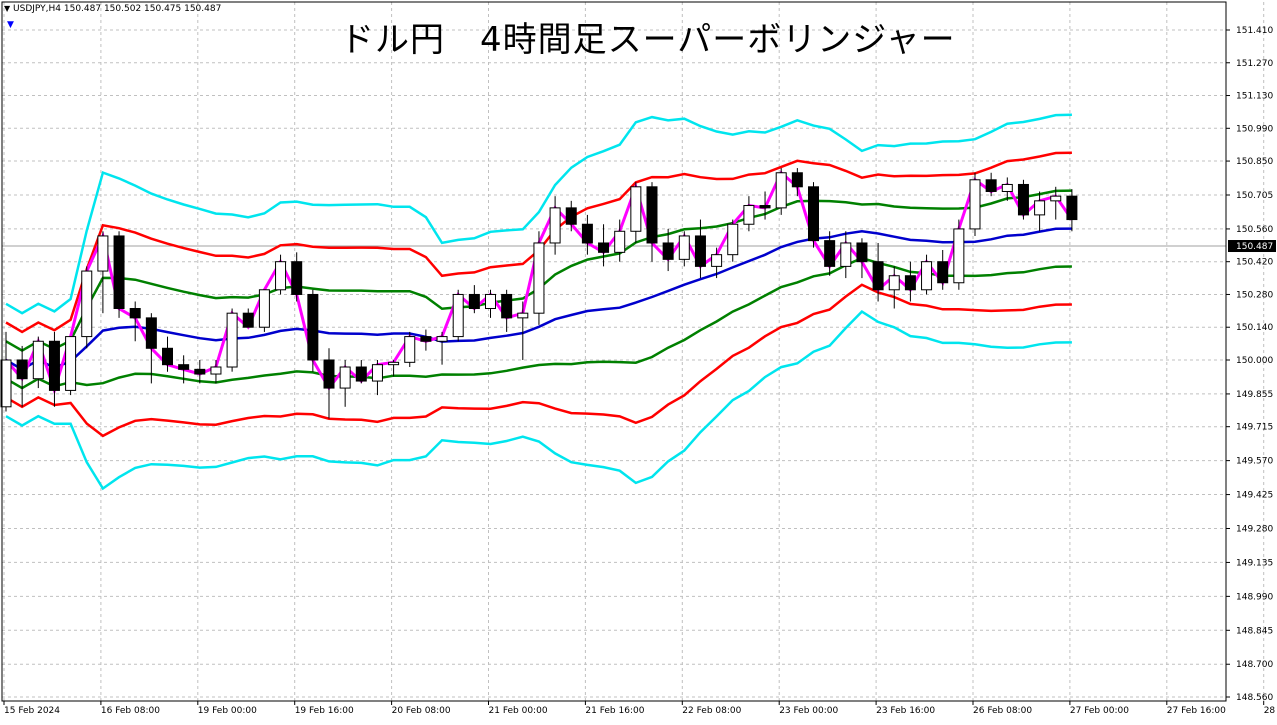 Image resolution: width=1277 pixels, height=725 pixels. I want to click on y-tick-label: 149.570, so click(1254, 462).